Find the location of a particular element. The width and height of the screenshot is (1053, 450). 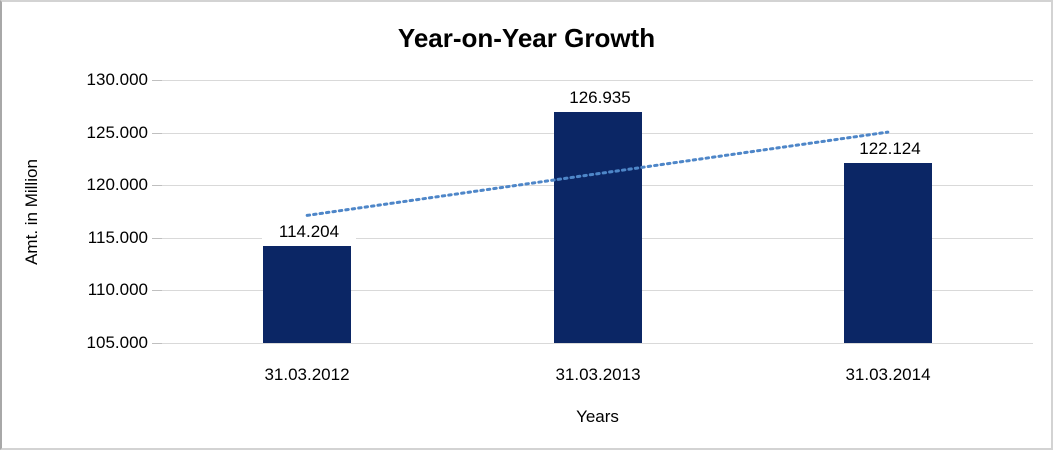

x-axis-title: Years is located at coordinates (597, 416).